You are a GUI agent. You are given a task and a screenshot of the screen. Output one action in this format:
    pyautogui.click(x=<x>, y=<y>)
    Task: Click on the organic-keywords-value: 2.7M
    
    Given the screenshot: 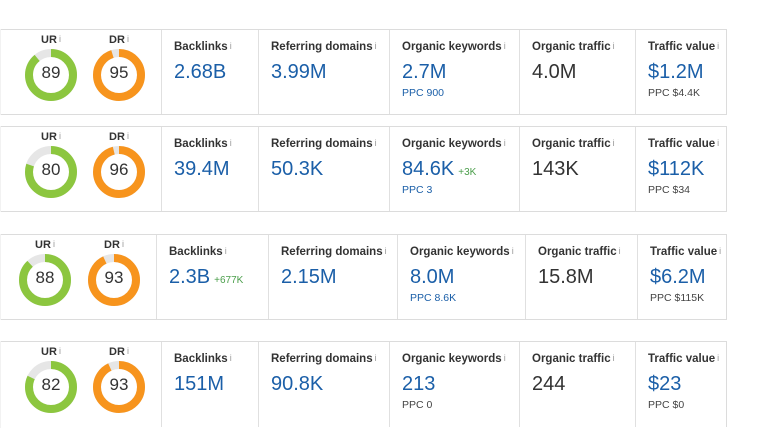 What is the action you would take?
    pyautogui.click(x=424, y=72)
    